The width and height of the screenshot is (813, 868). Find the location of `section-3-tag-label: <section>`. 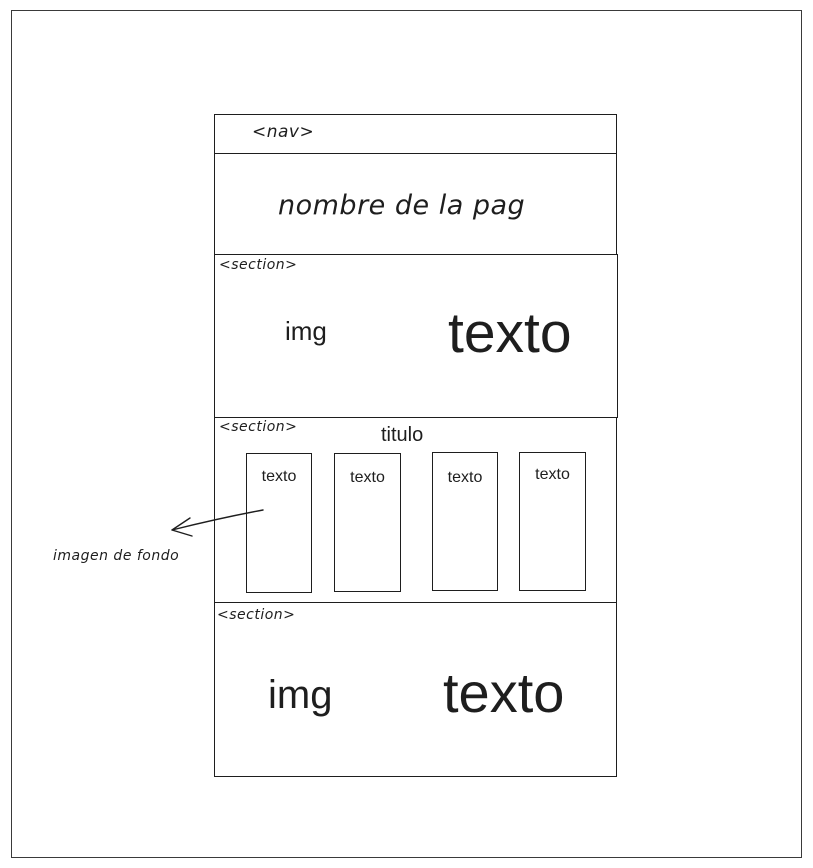

section-3-tag-label: <section> is located at coordinates (256, 615).